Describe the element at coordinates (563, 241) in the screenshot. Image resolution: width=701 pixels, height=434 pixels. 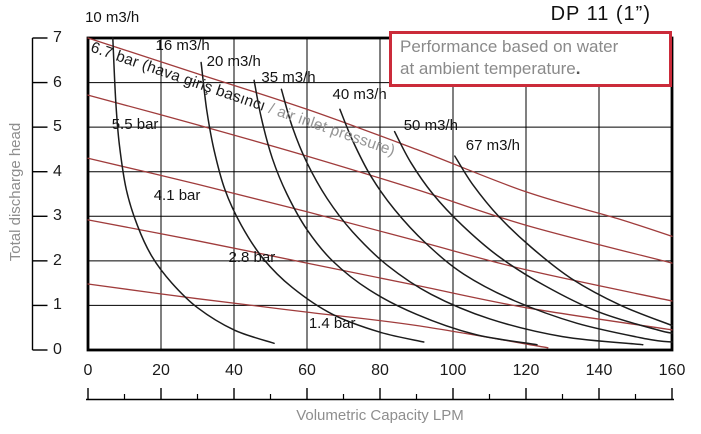
I see `flow-curve-67-m3/h` at that location.